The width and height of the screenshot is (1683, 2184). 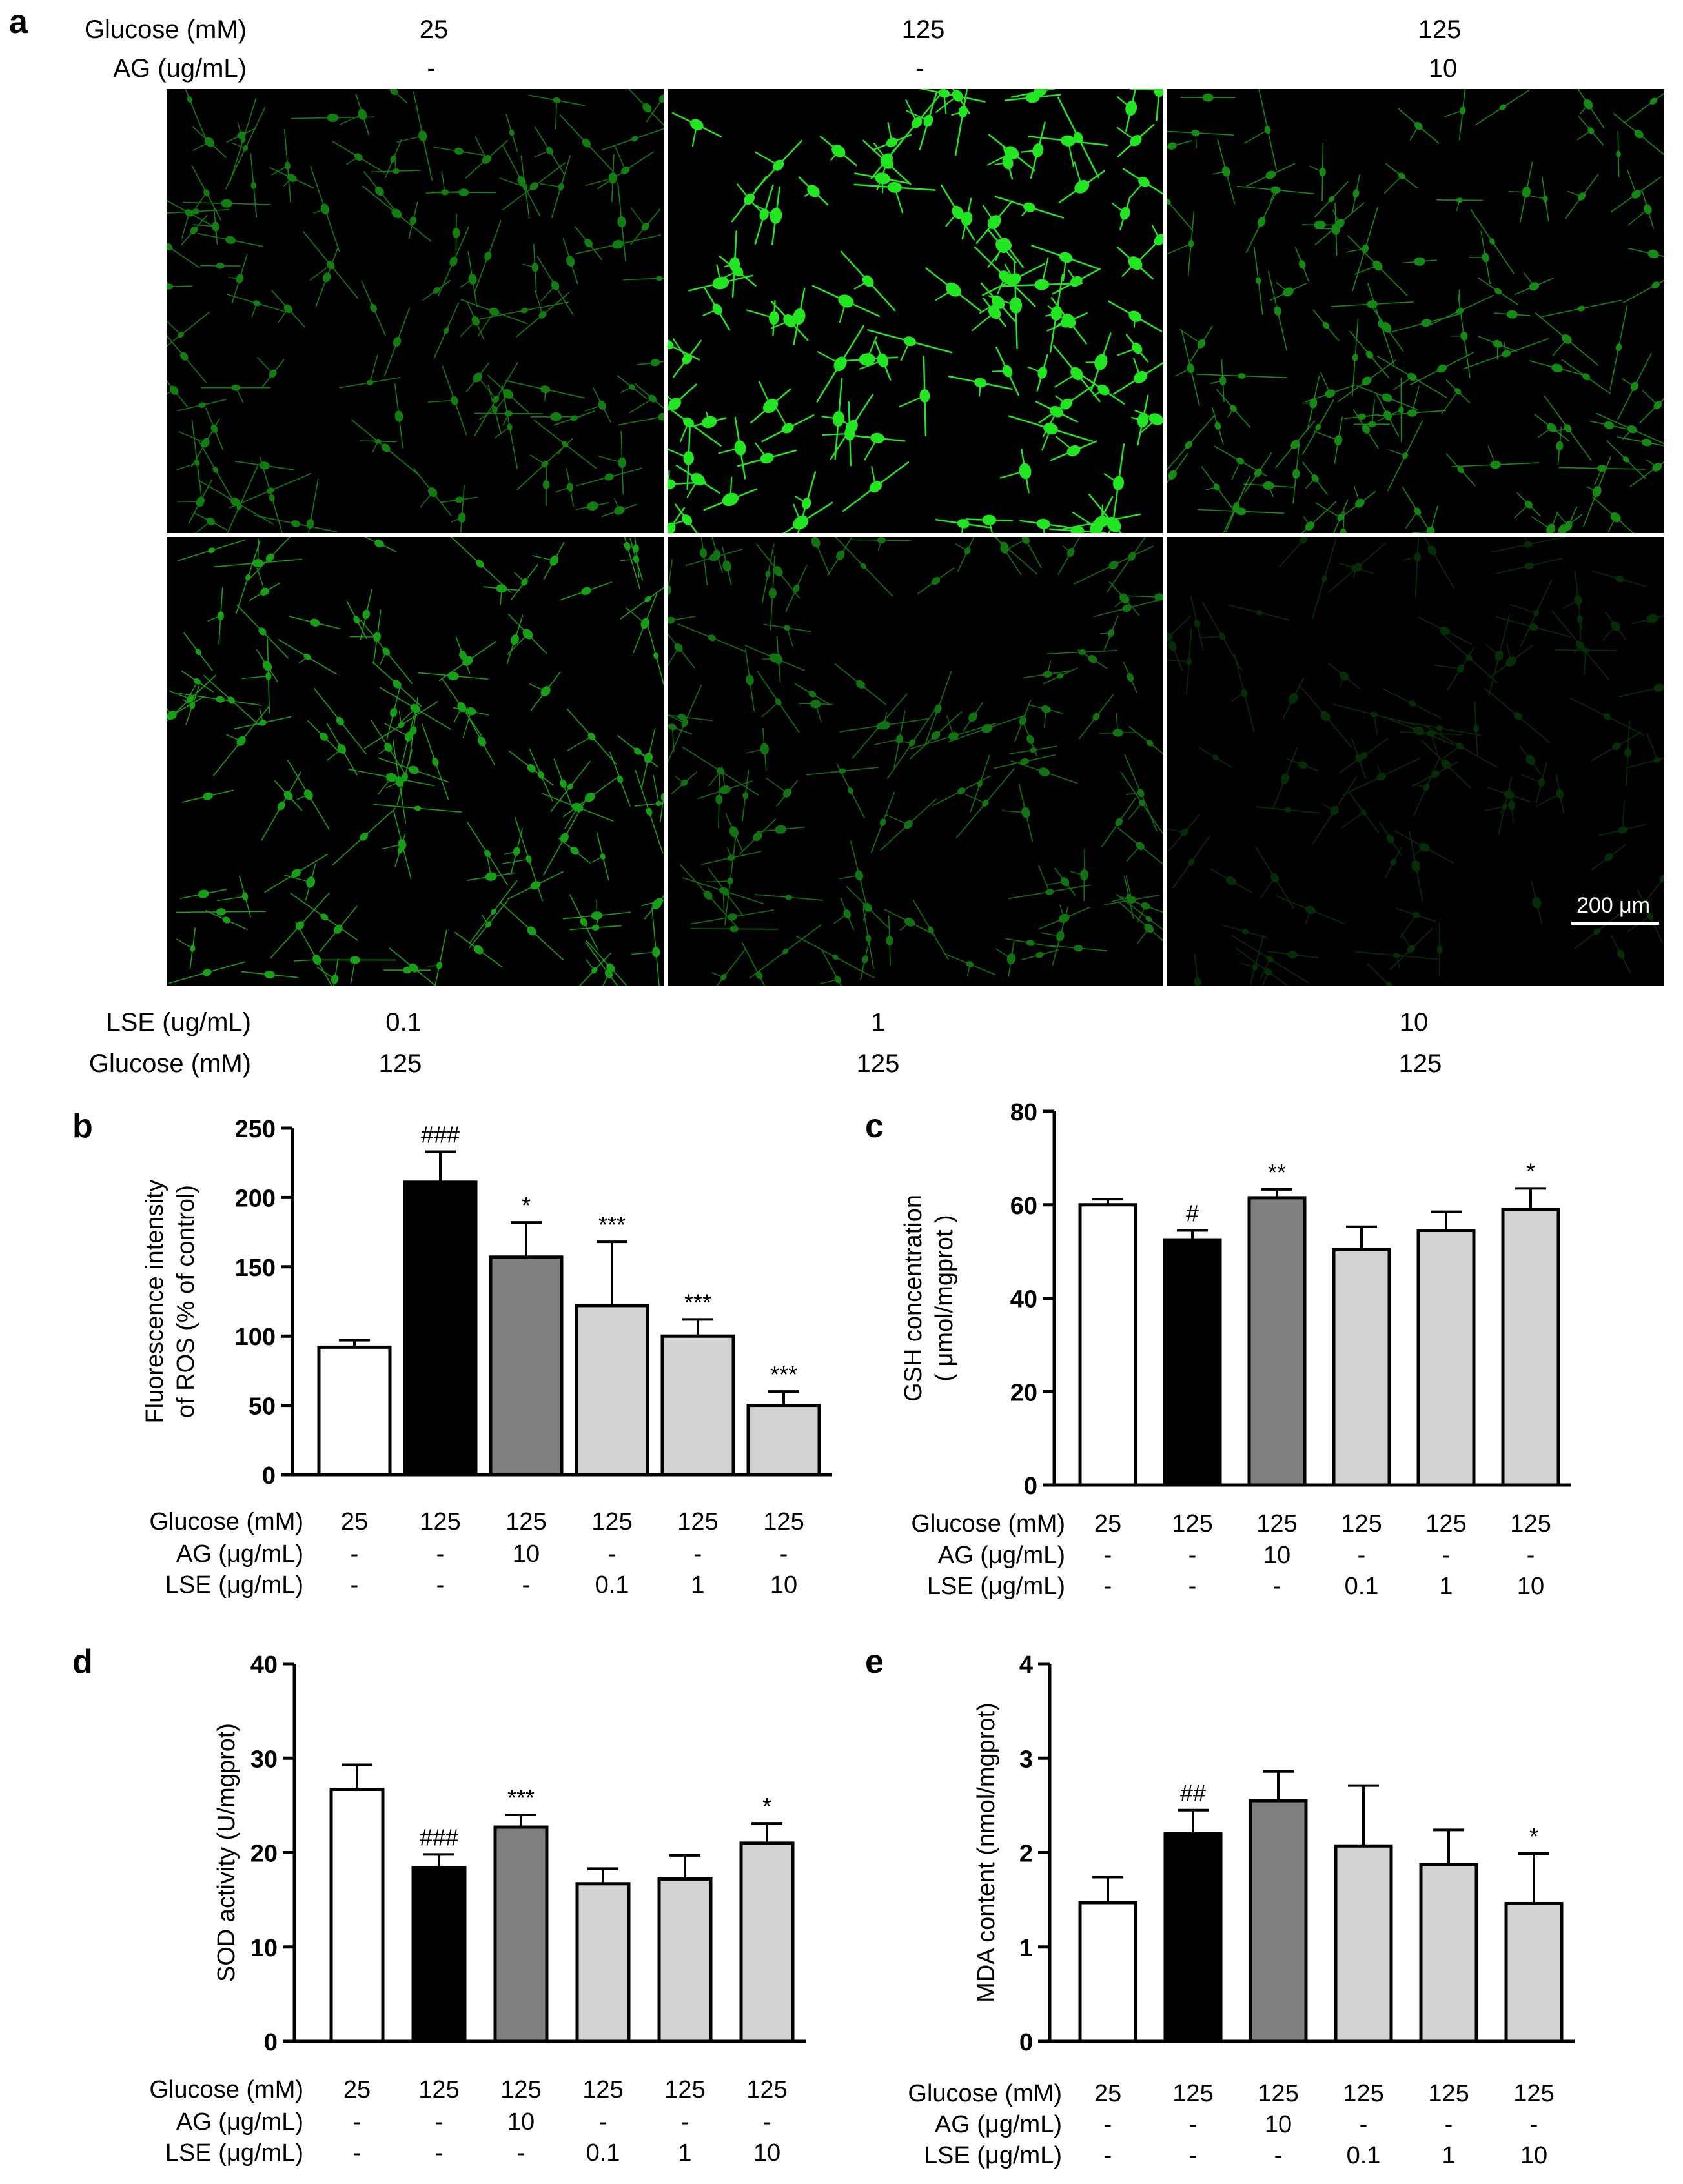 What do you see at coordinates (239, 1555) in the screenshot?
I see `condition-row-label: AG (μg/mL)` at bounding box center [239, 1555].